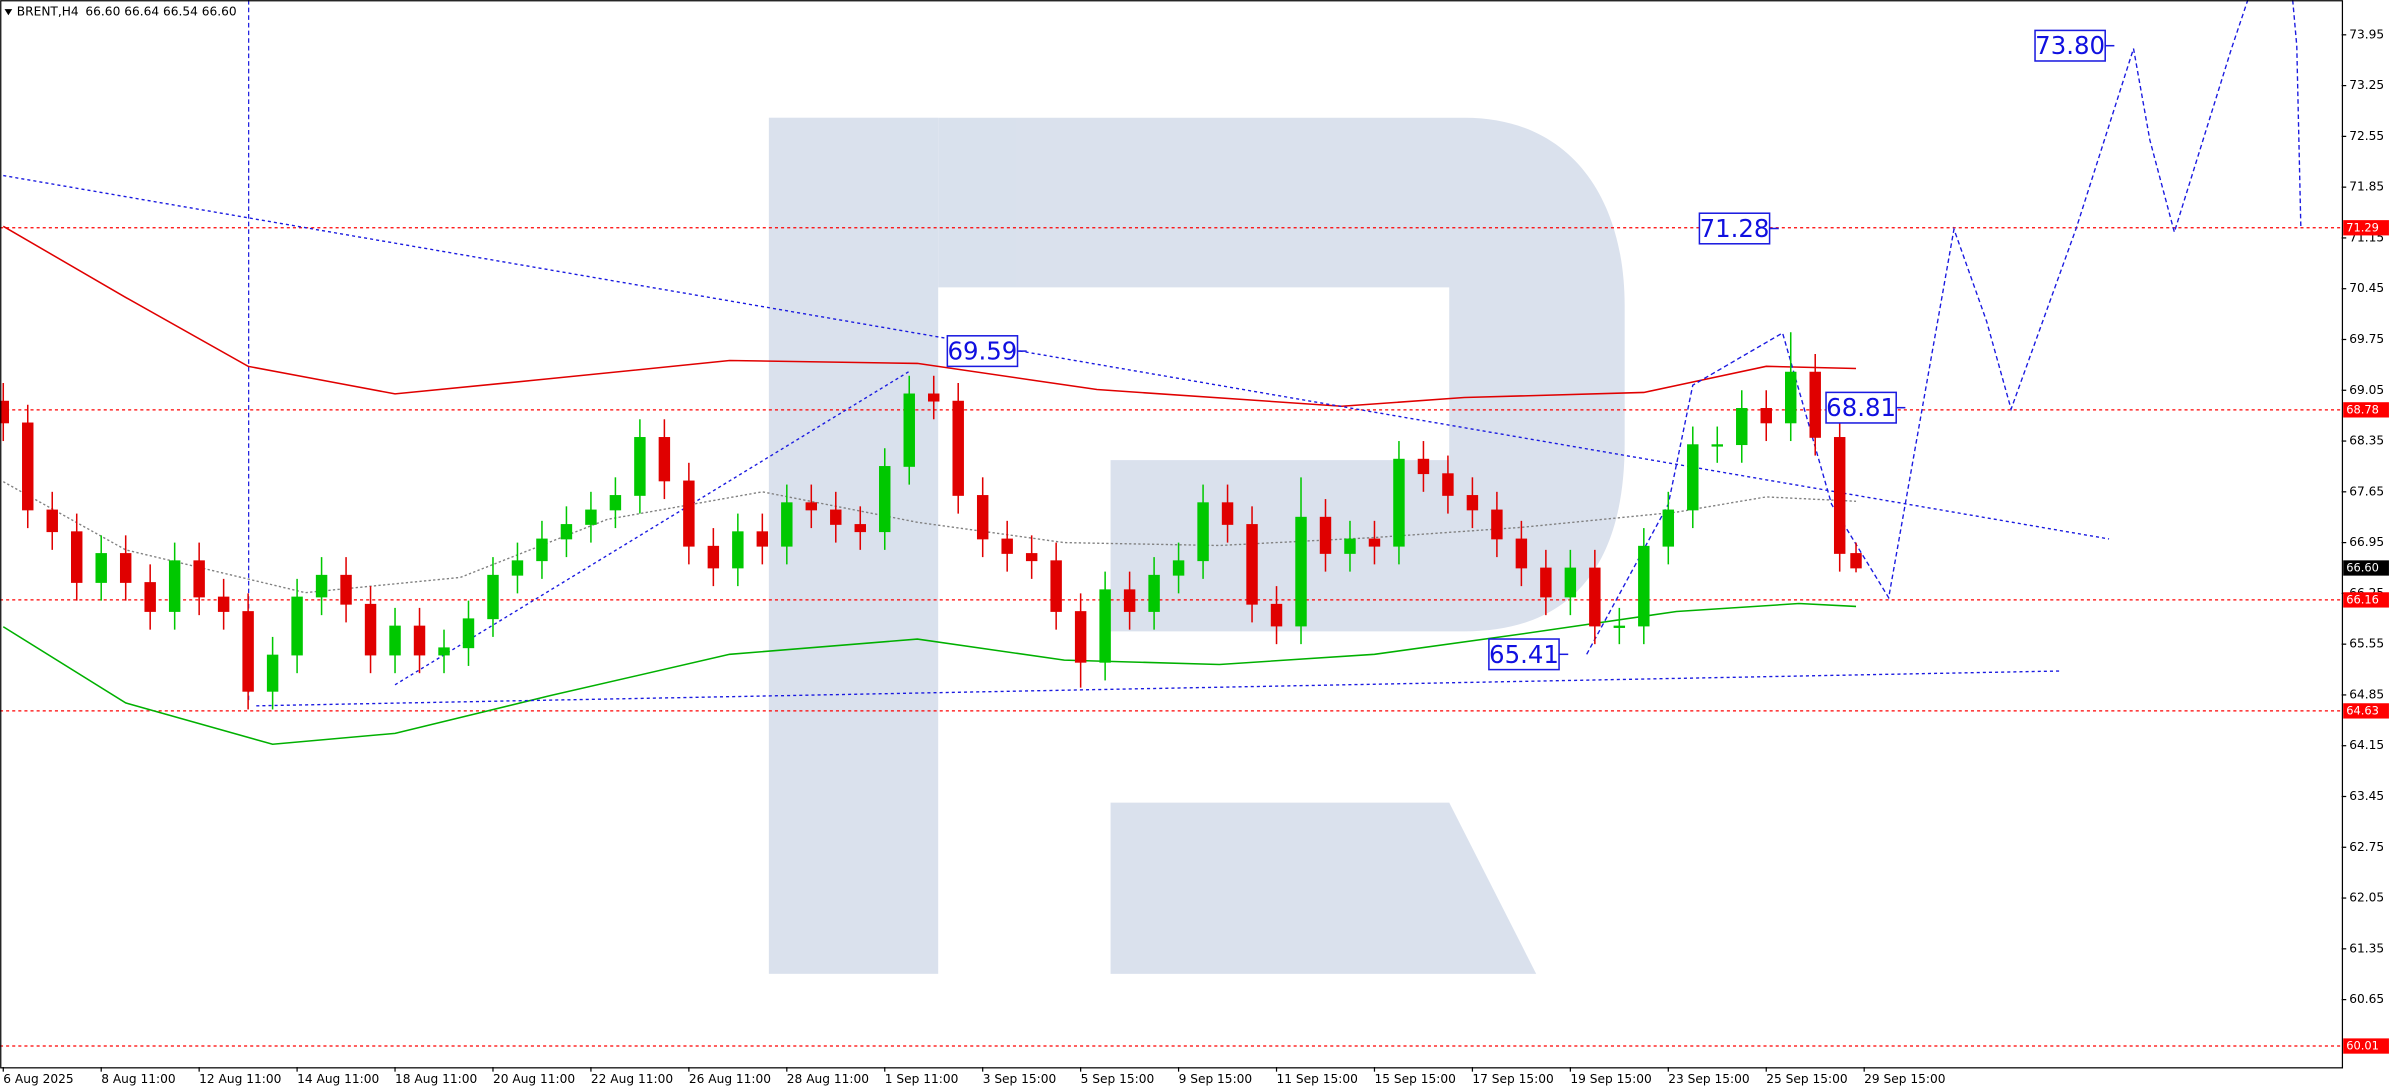 The image size is (2392, 1090). Describe the element at coordinates (534, 1079) in the screenshot. I see `x-tick-label: 20 Aug 11:00` at that location.